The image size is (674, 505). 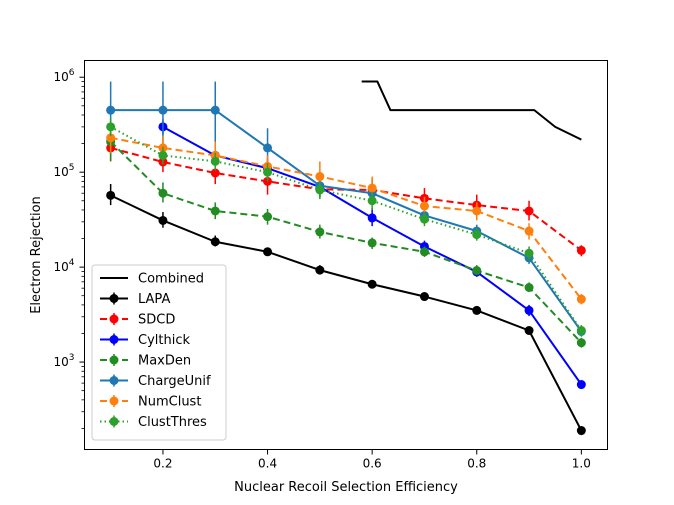 What do you see at coordinates (36, 255) in the screenshot?
I see `y-axis-label: Electron Rejection` at bounding box center [36, 255].